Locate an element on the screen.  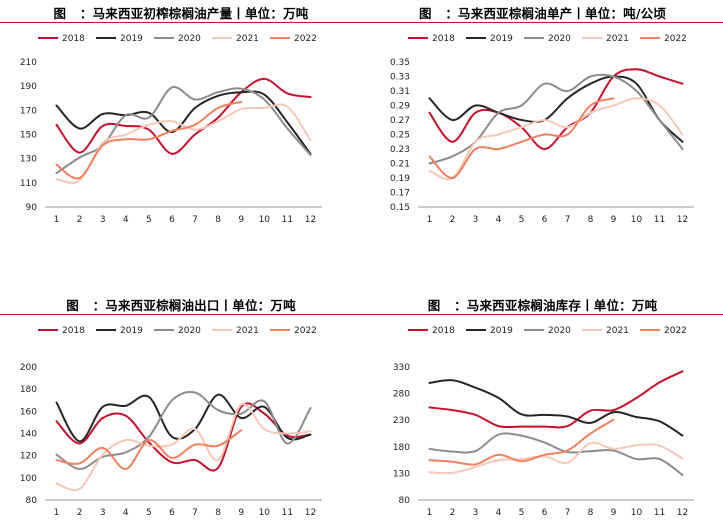
y-tick-label: 330 is located at coordinates (401, 368).